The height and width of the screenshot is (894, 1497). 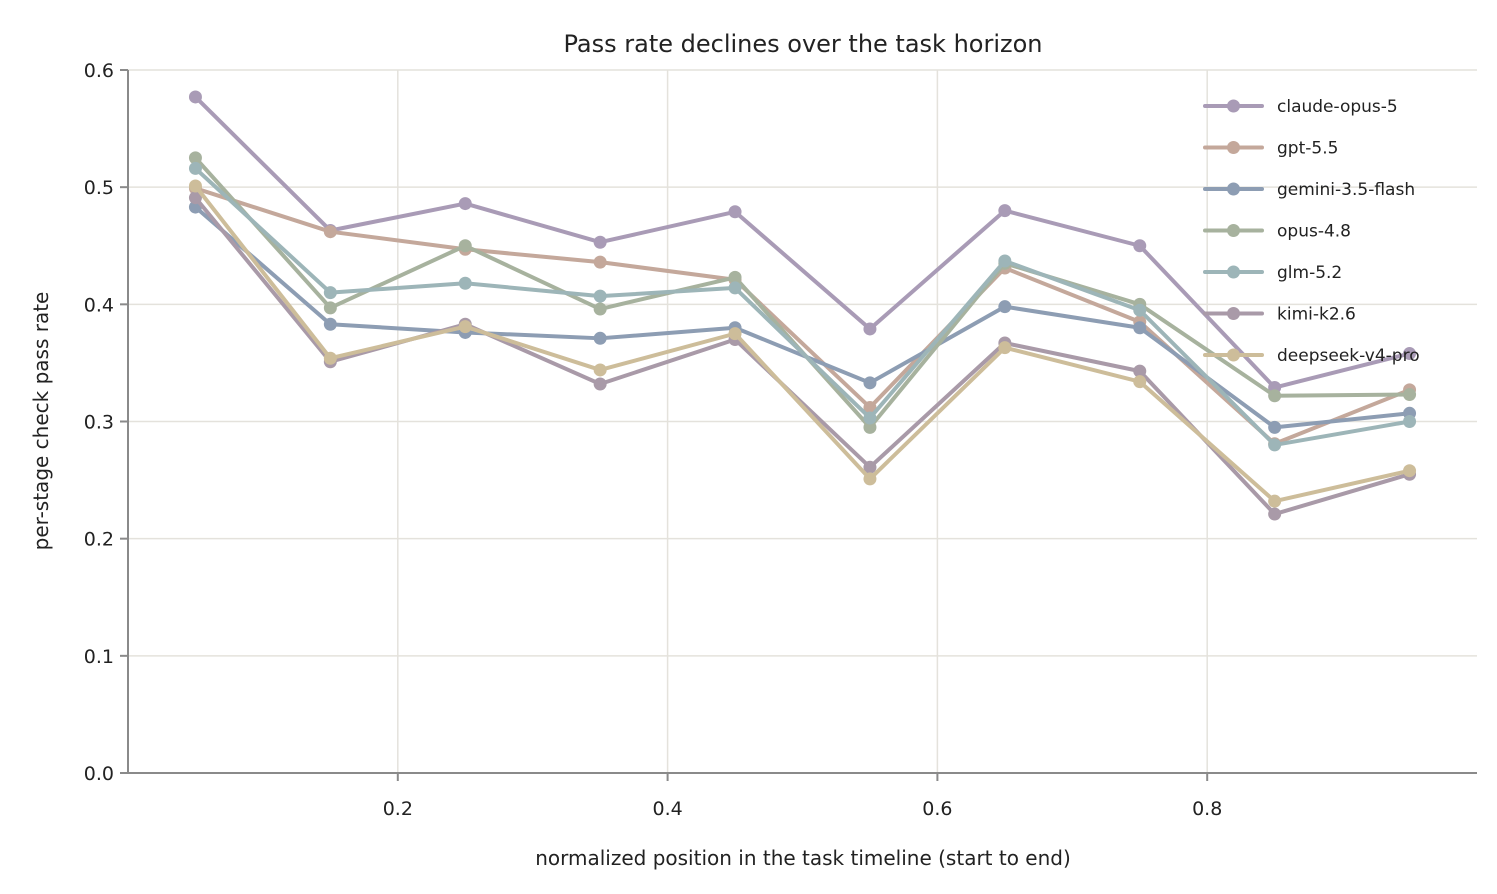 What do you see at coordinates (803, 44) in the screenshot?
I see `chart-title: Pass rate declines over the task horizon` at bounding box center [803, 44].